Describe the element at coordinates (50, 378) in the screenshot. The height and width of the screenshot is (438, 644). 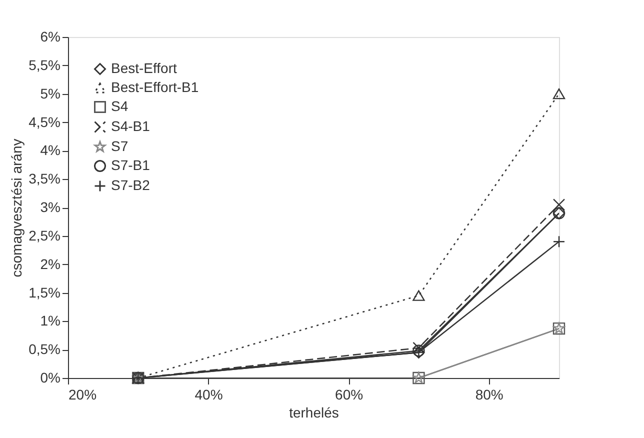
I see `y-tick-label: 0%` at that location.